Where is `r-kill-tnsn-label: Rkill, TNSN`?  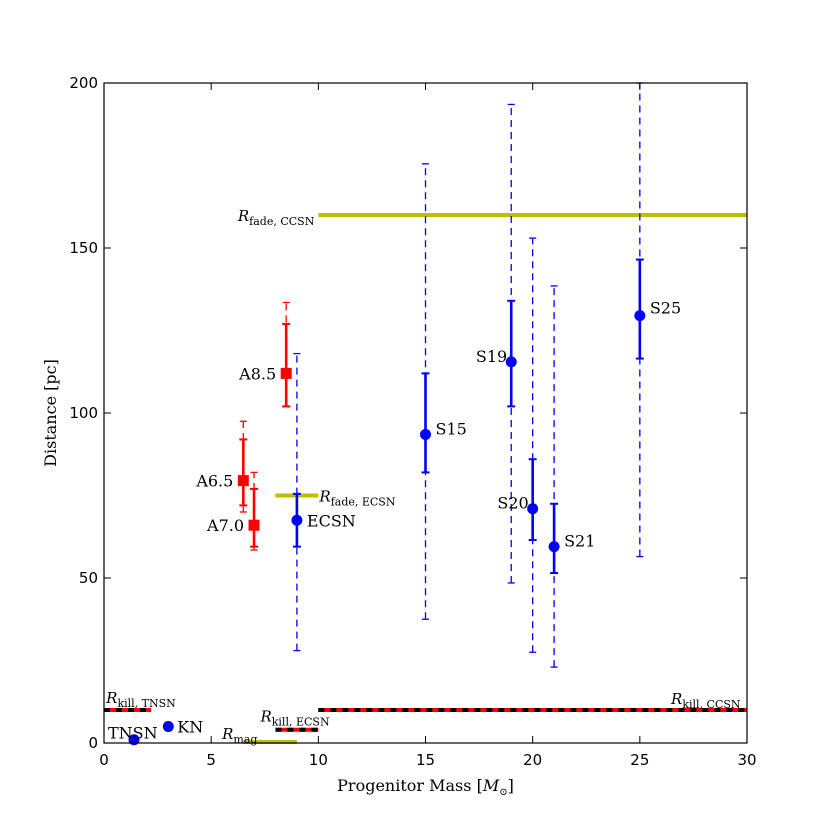
r-kill-tnsn-label: Rkill, TNSN is located at coordinates (140, 699).